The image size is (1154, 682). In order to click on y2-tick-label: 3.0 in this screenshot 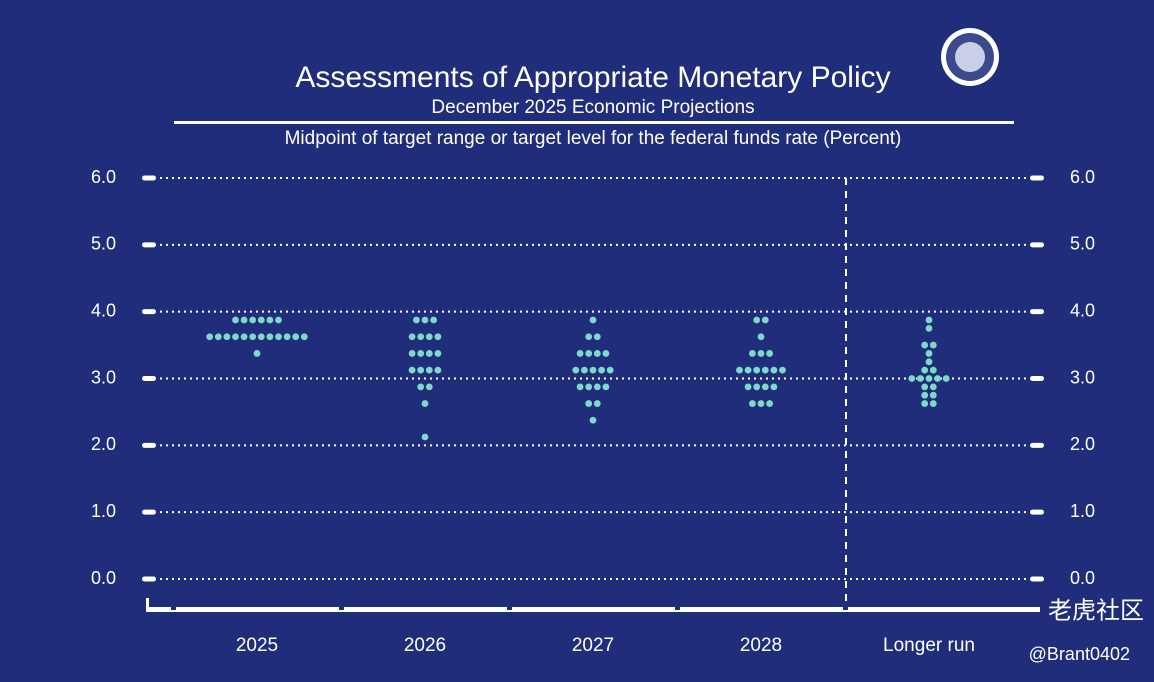, I will do `click(1082, 377)`.